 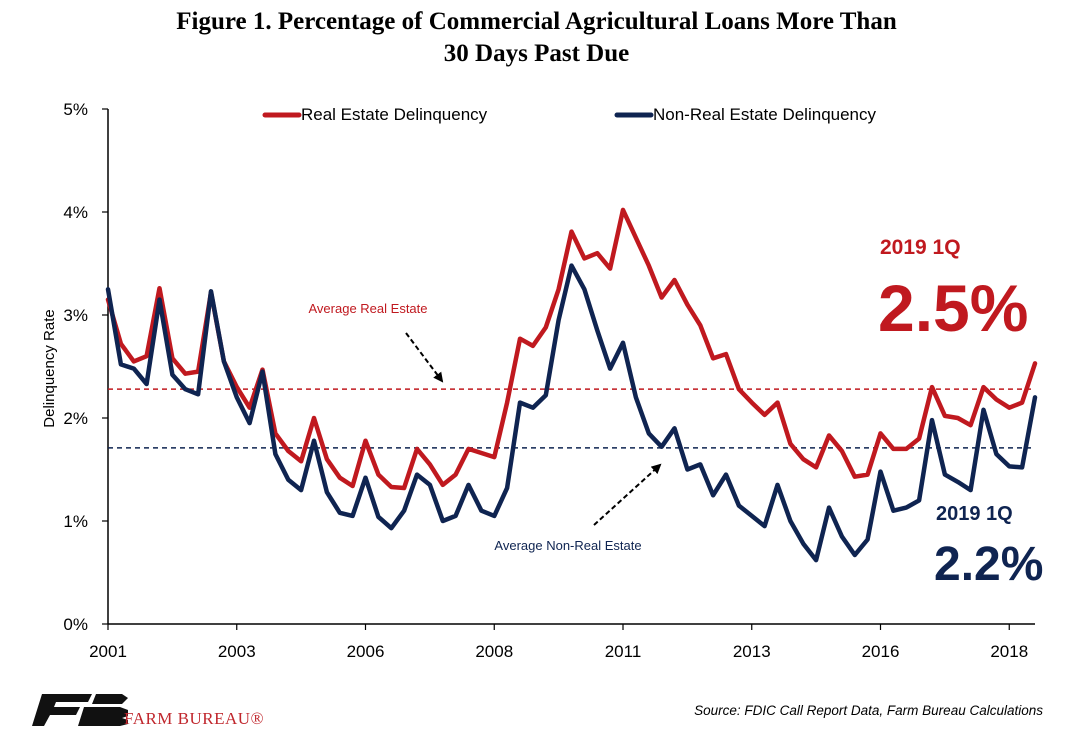 I want to click on annotation-label-non-real-estate: 2019 1Q, so click(x=974, y=514).